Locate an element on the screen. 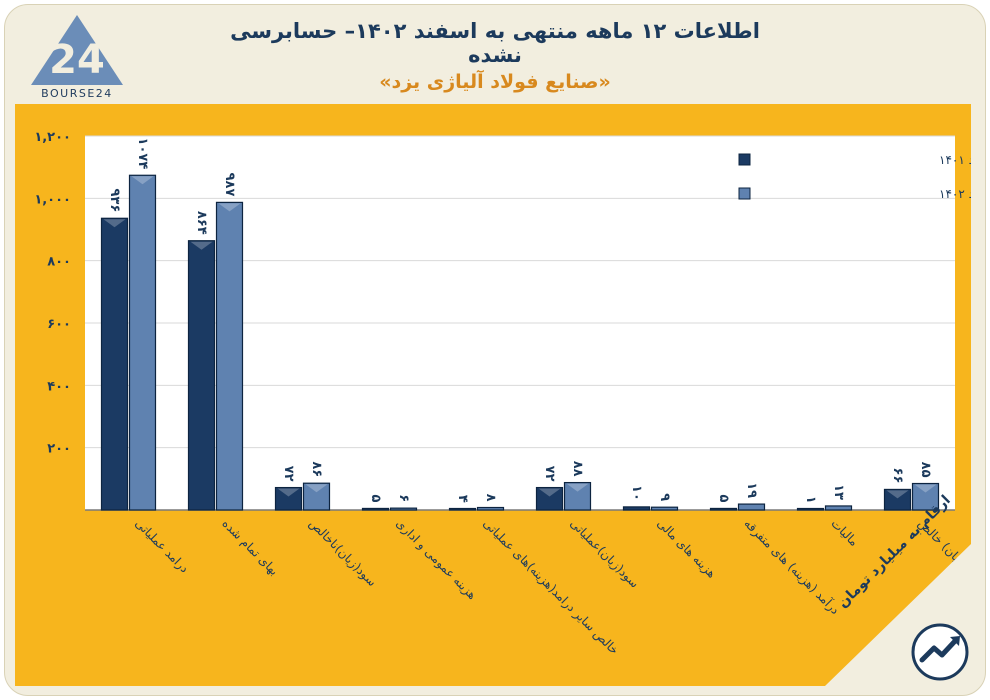  bourse24-logo: 24 BOURSE24 is located at coordinates (77, 60).